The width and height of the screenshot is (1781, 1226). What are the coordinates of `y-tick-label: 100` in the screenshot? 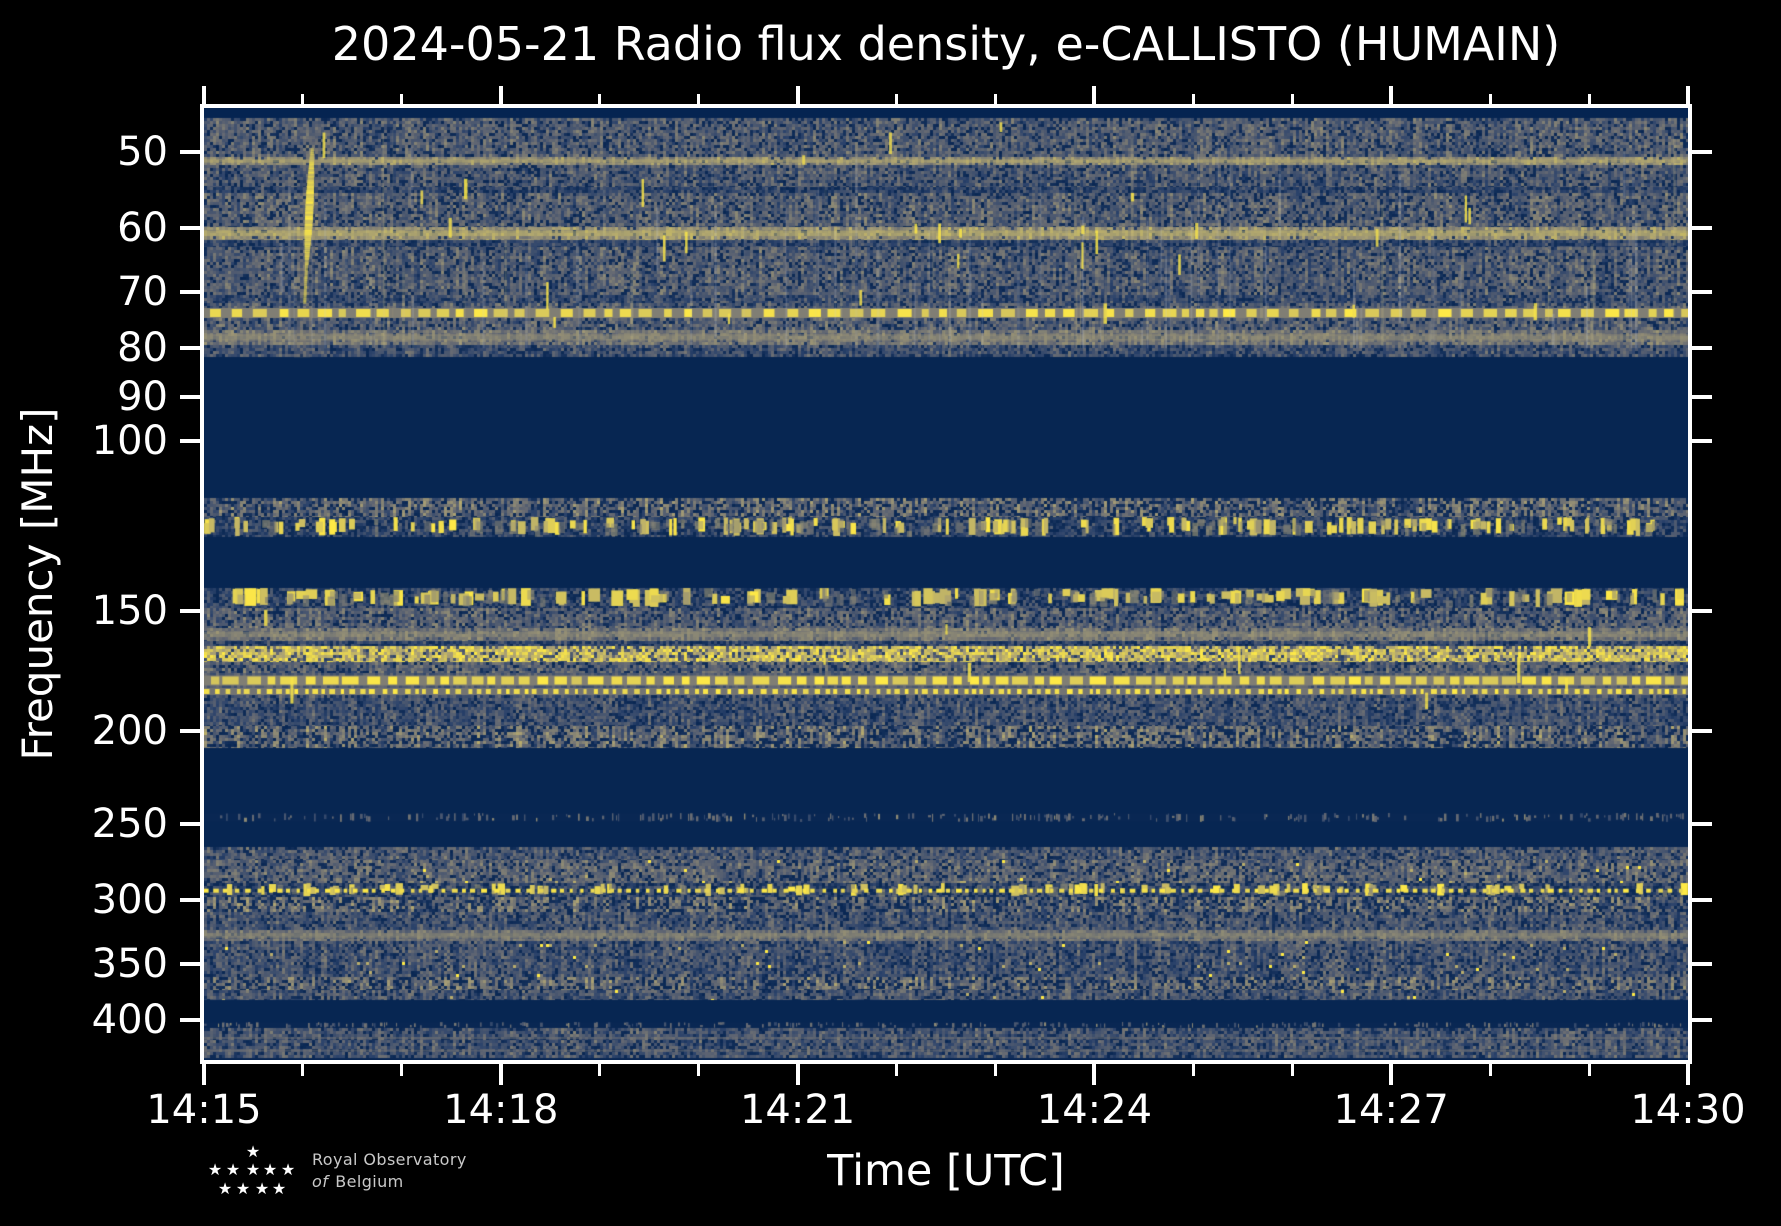 It's located at (129, 441).